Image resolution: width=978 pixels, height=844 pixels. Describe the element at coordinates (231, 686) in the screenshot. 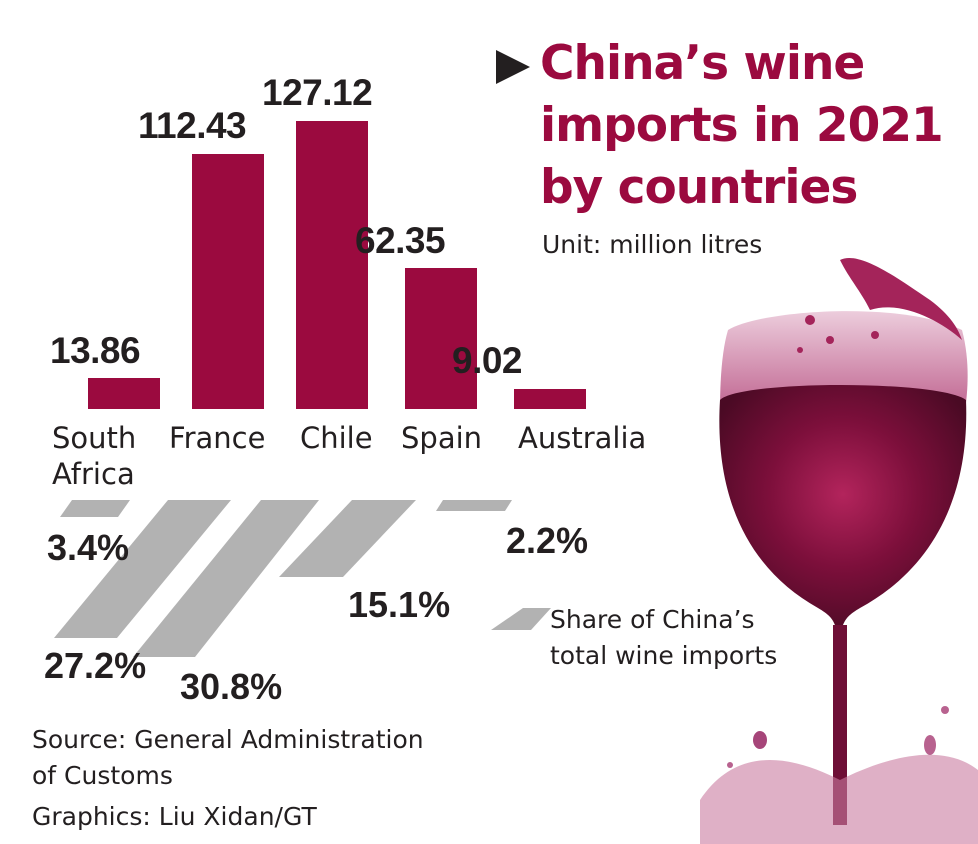

I see `share-label-chile: 30.8%` at that location.